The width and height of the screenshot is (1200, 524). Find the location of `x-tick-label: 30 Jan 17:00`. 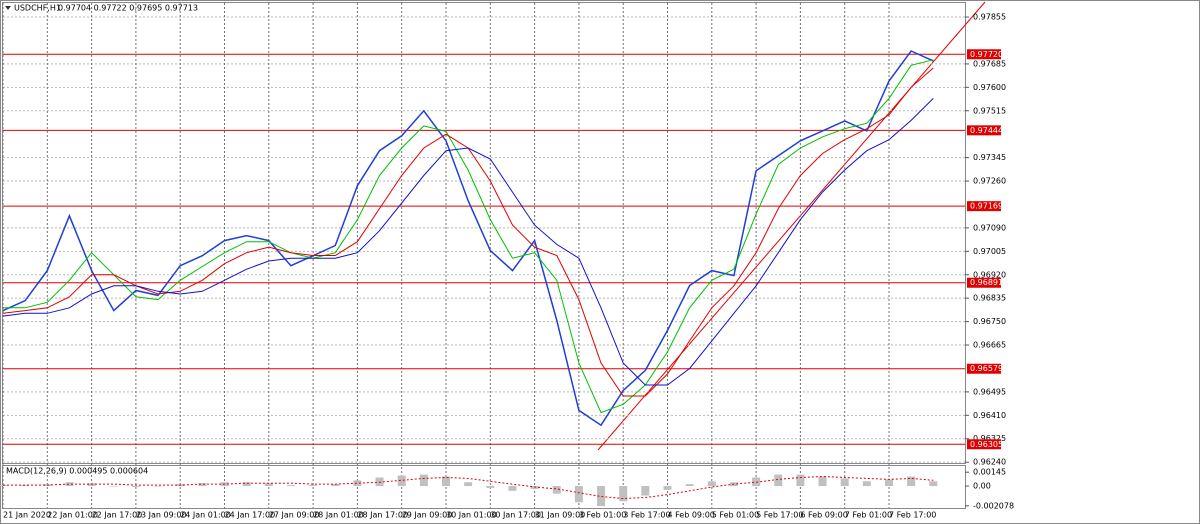

x-tick-label: 30 Jan 17:00 is located at coordinates (515, 515).